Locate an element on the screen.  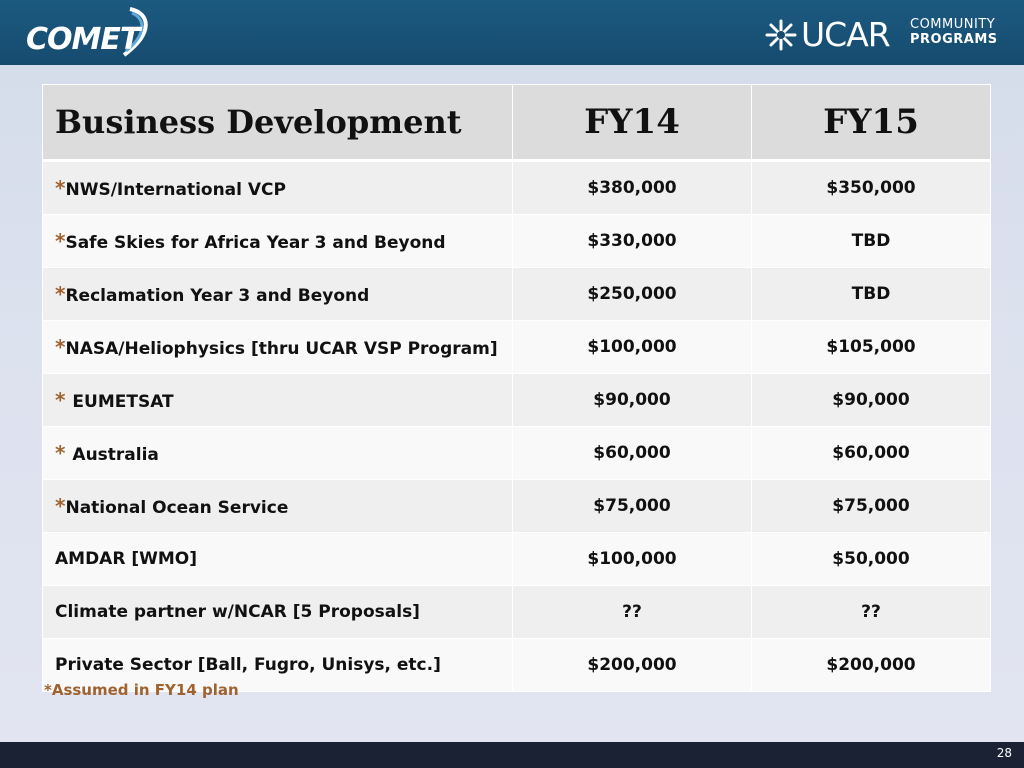
header-fy14: FY14 is located at coordinates (632, 123).